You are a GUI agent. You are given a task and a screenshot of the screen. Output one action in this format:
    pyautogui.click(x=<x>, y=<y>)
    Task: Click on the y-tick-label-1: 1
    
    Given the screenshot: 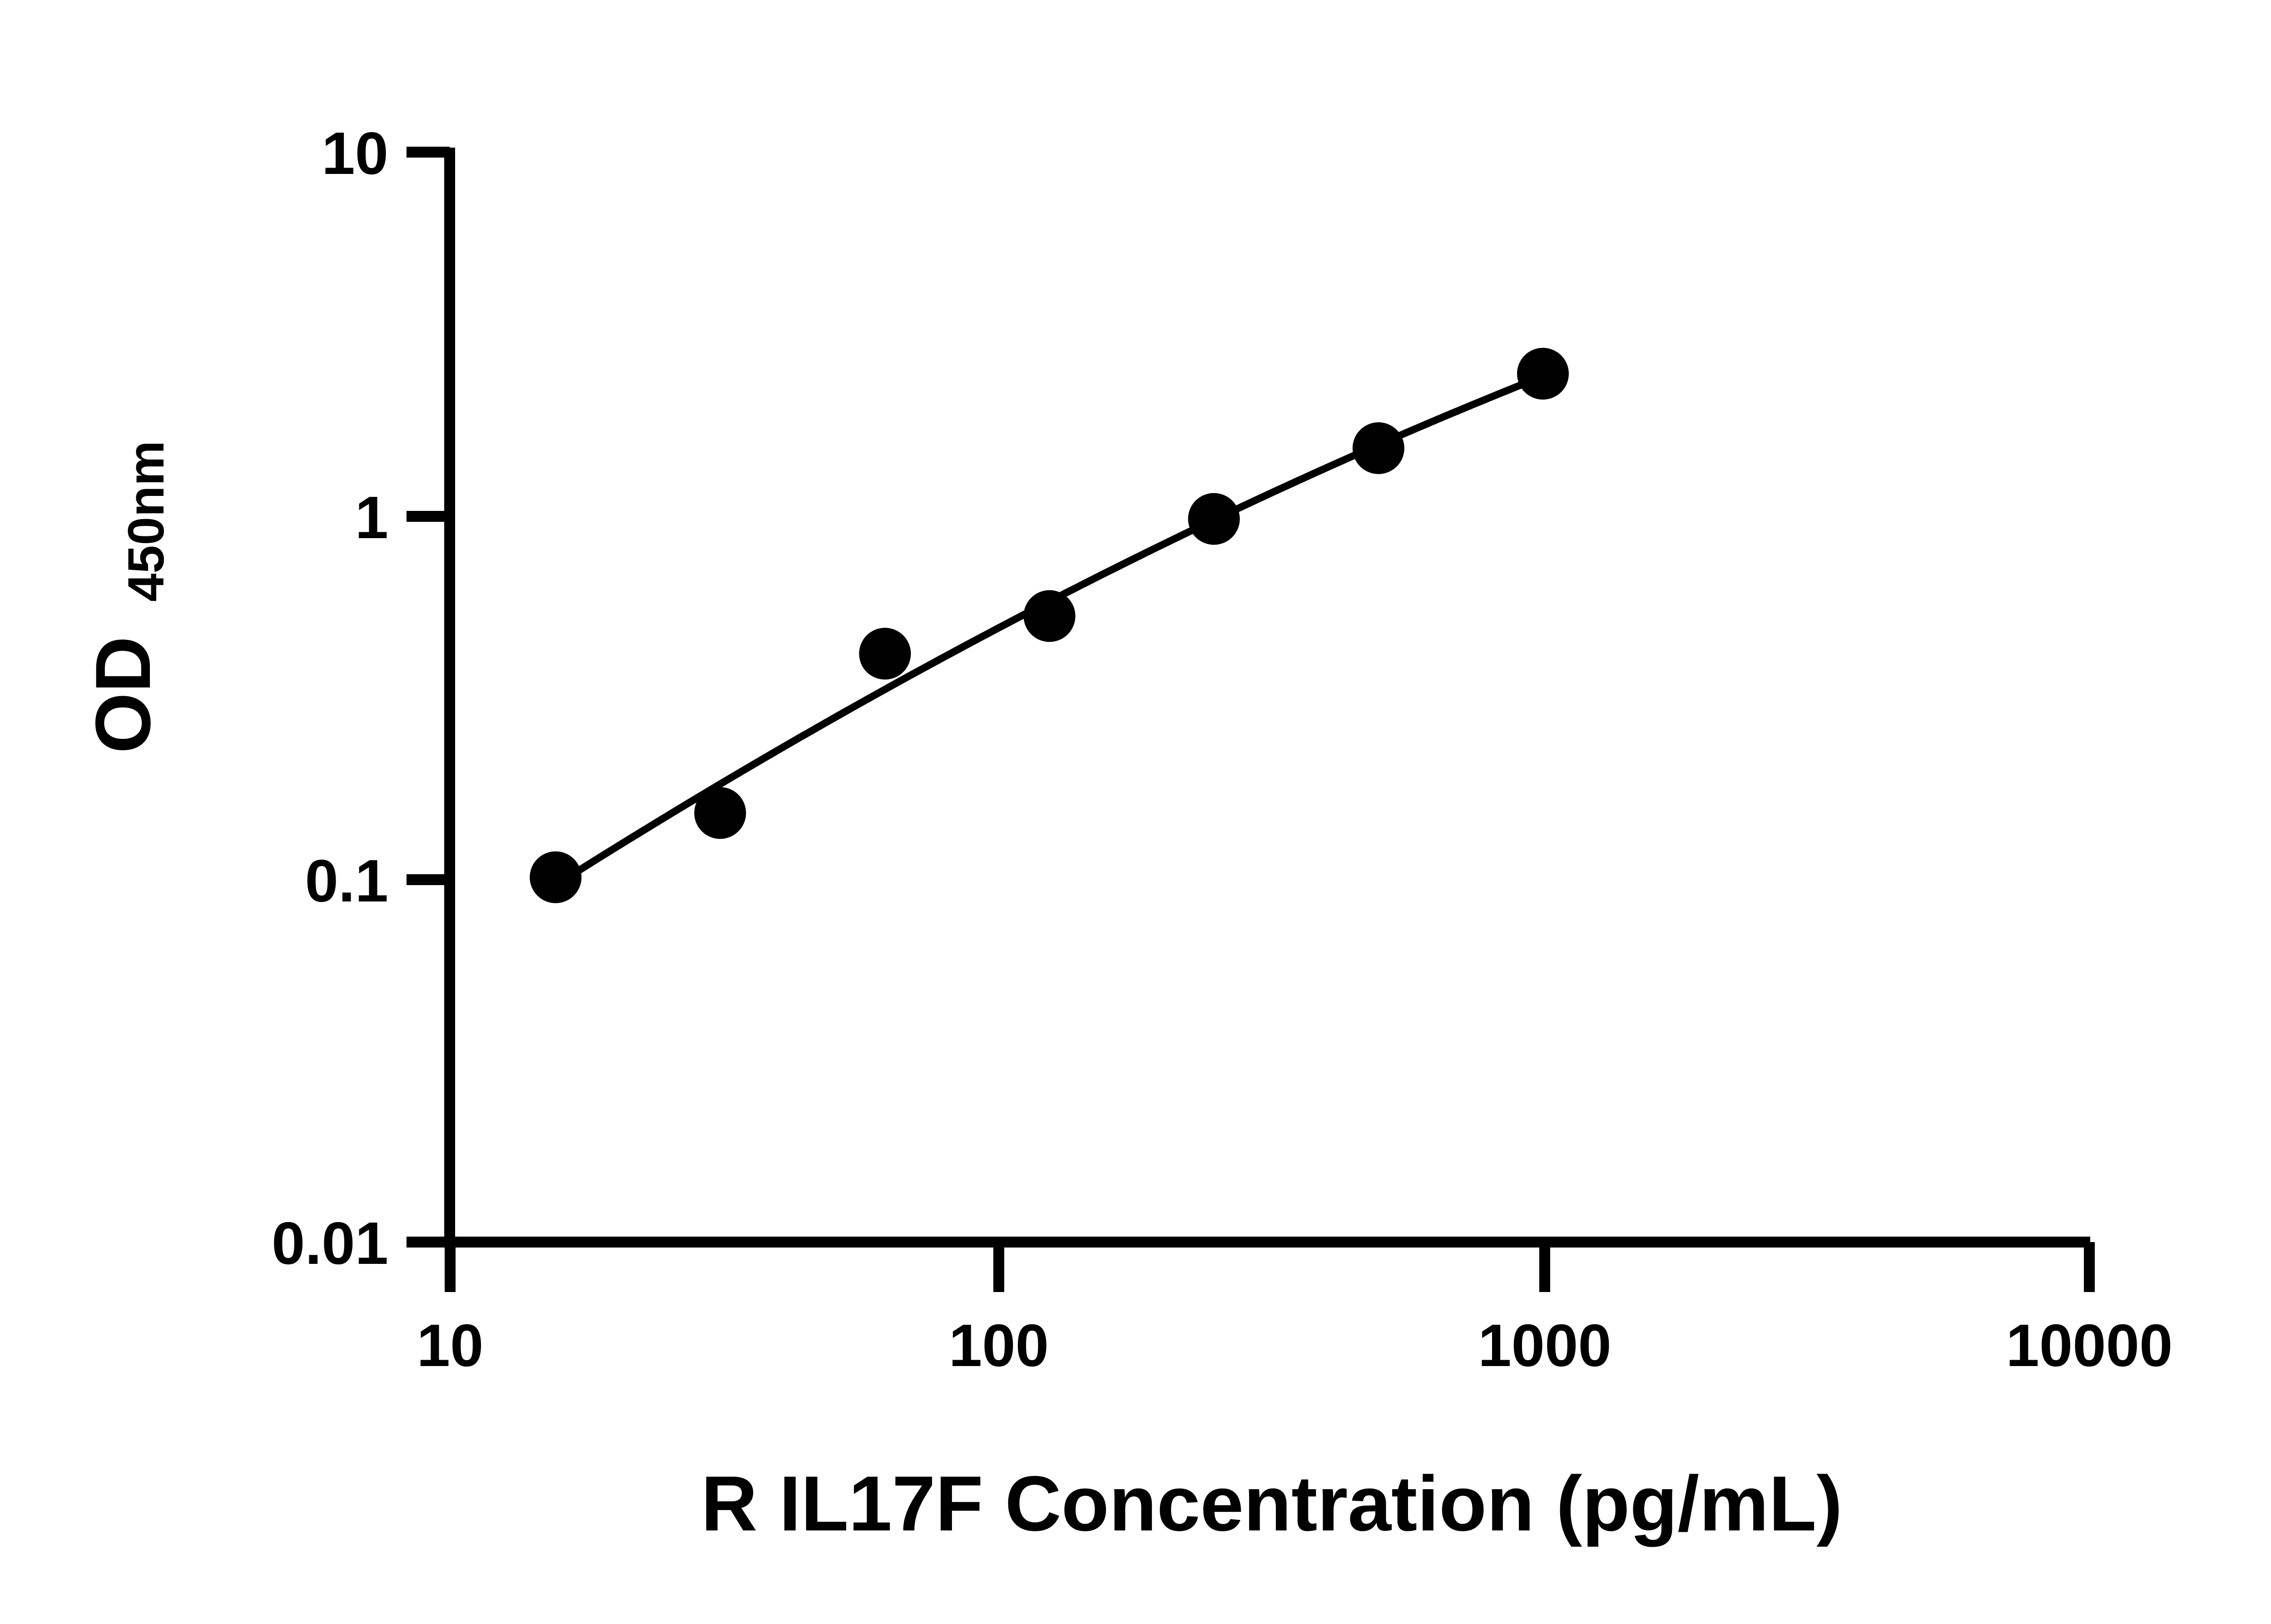 What is the action you would take?
    pyautogui.click(x=371, y=517)
    